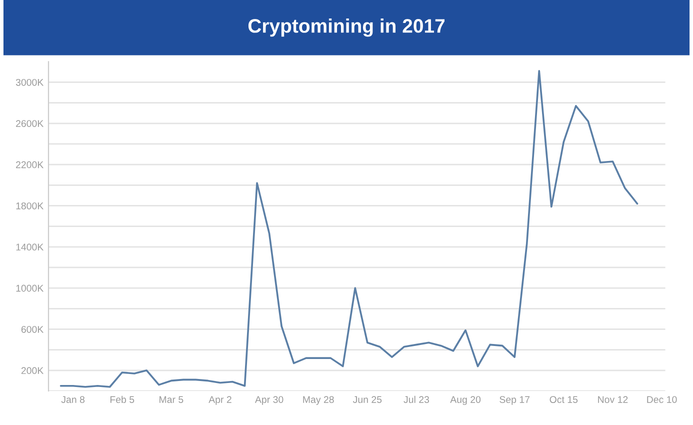 The height and width of the screenshot is (425, 693). What do you see at coordinates (73, 399) in the screenshot?
I see `x-tick-label: Jan 8` at bounding box center [73, 399].